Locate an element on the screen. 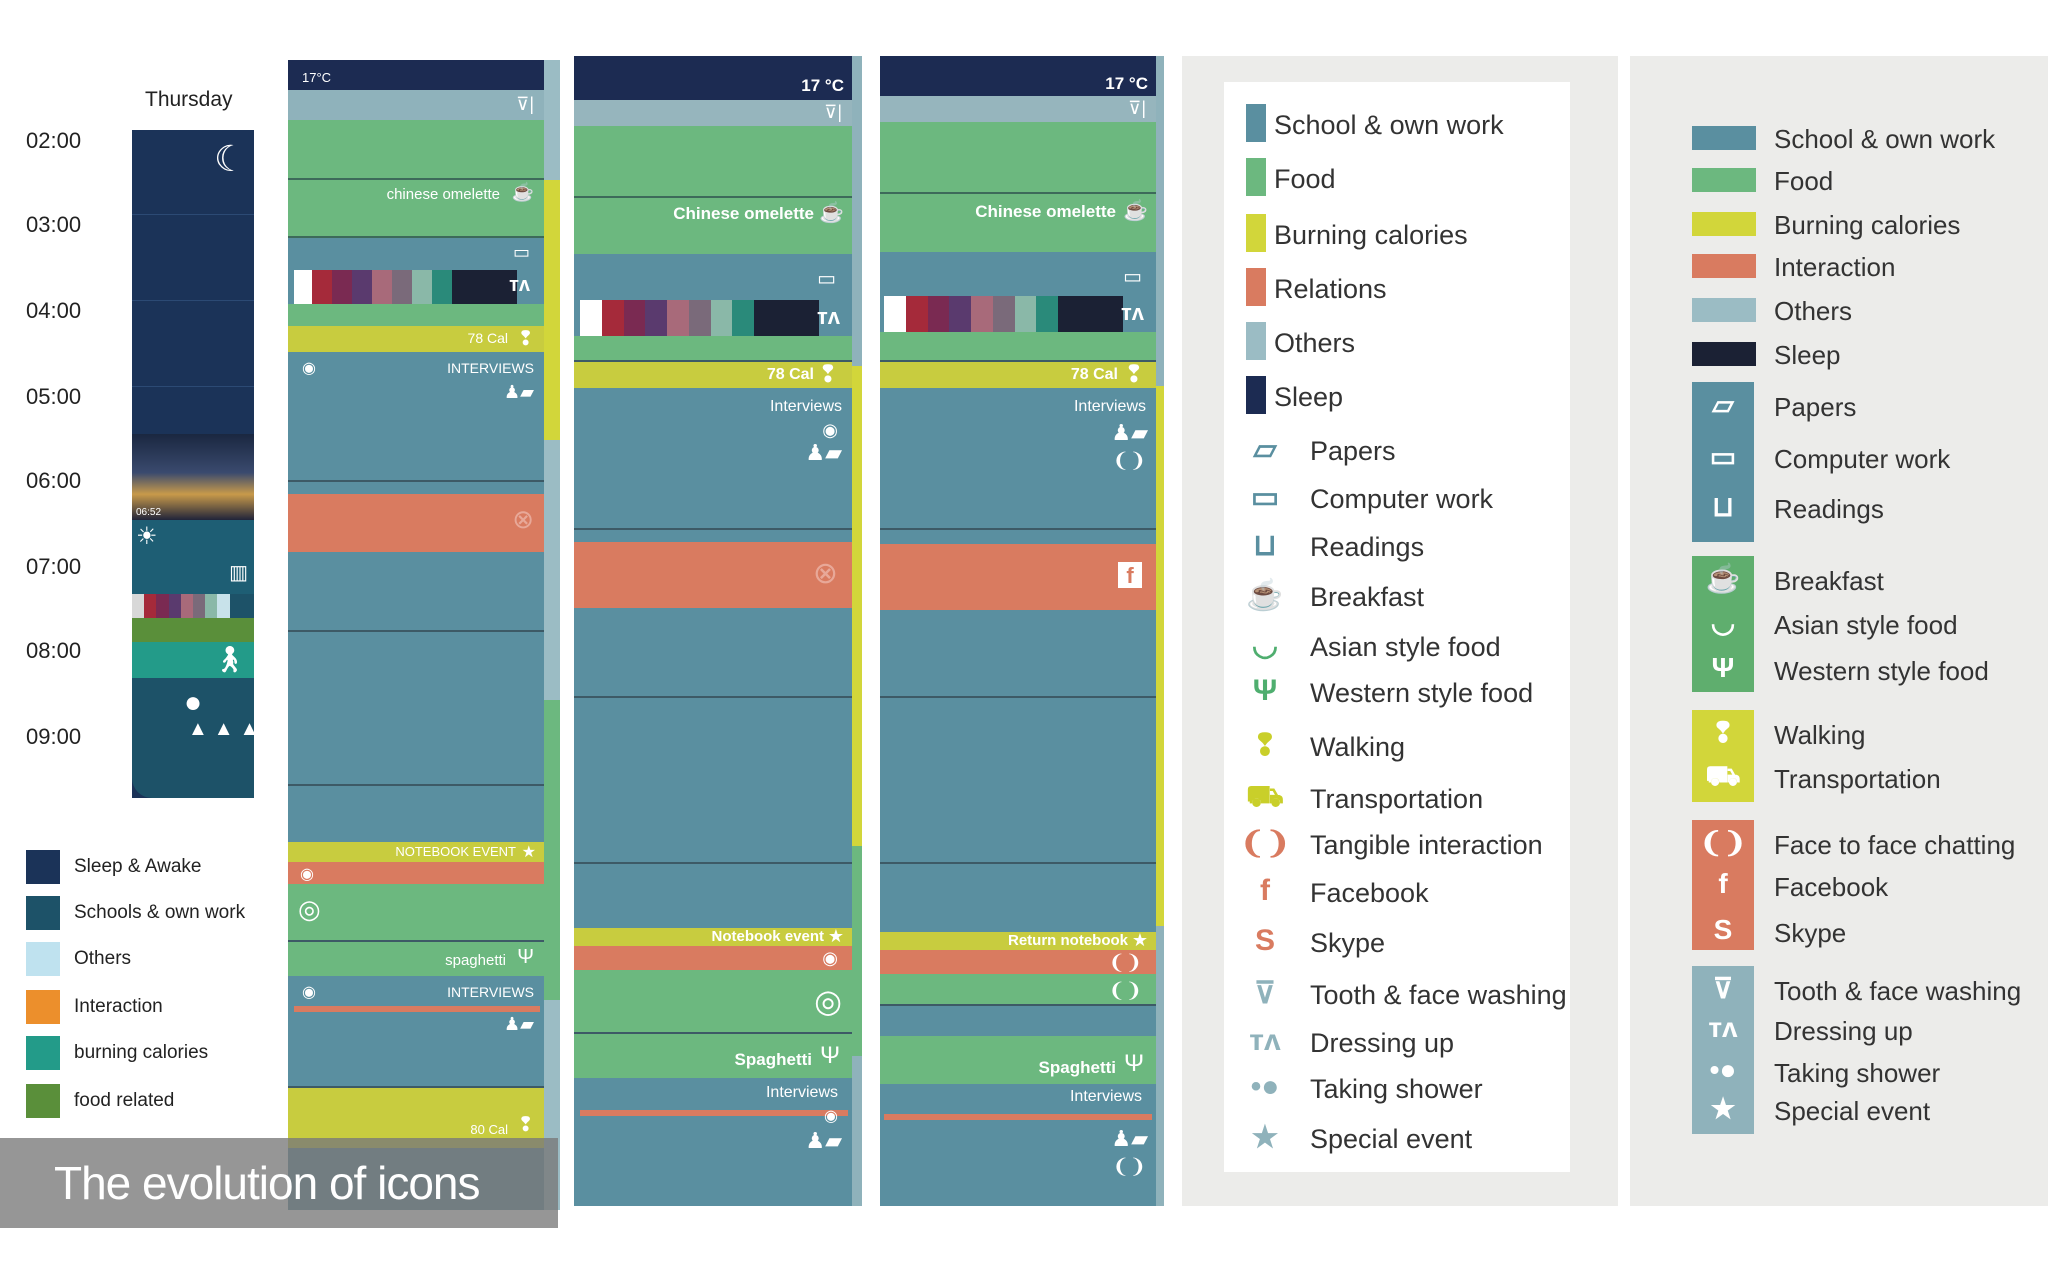  interviews-label: Interviews is located at coordinates (801, 1092).